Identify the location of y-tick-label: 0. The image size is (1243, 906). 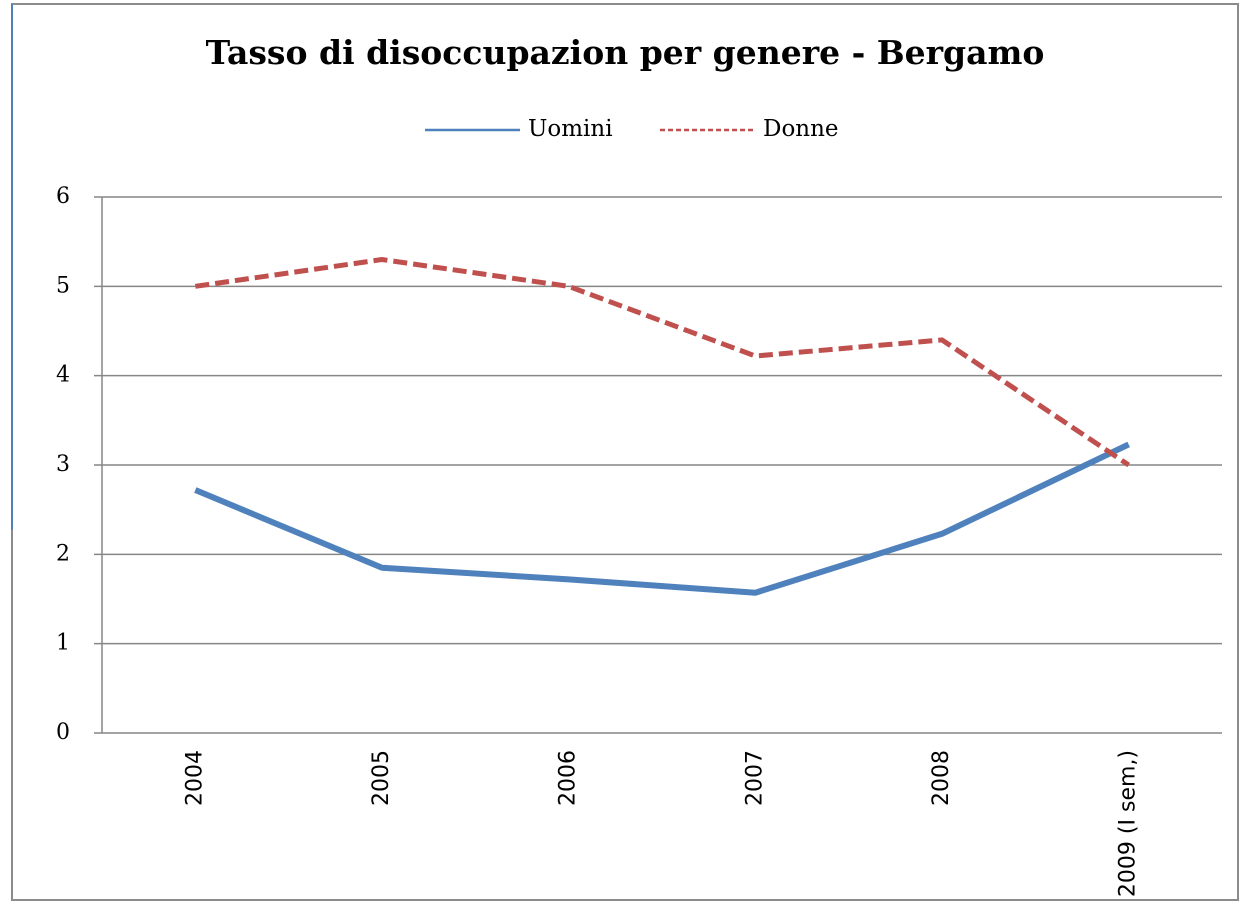
(63, 732).